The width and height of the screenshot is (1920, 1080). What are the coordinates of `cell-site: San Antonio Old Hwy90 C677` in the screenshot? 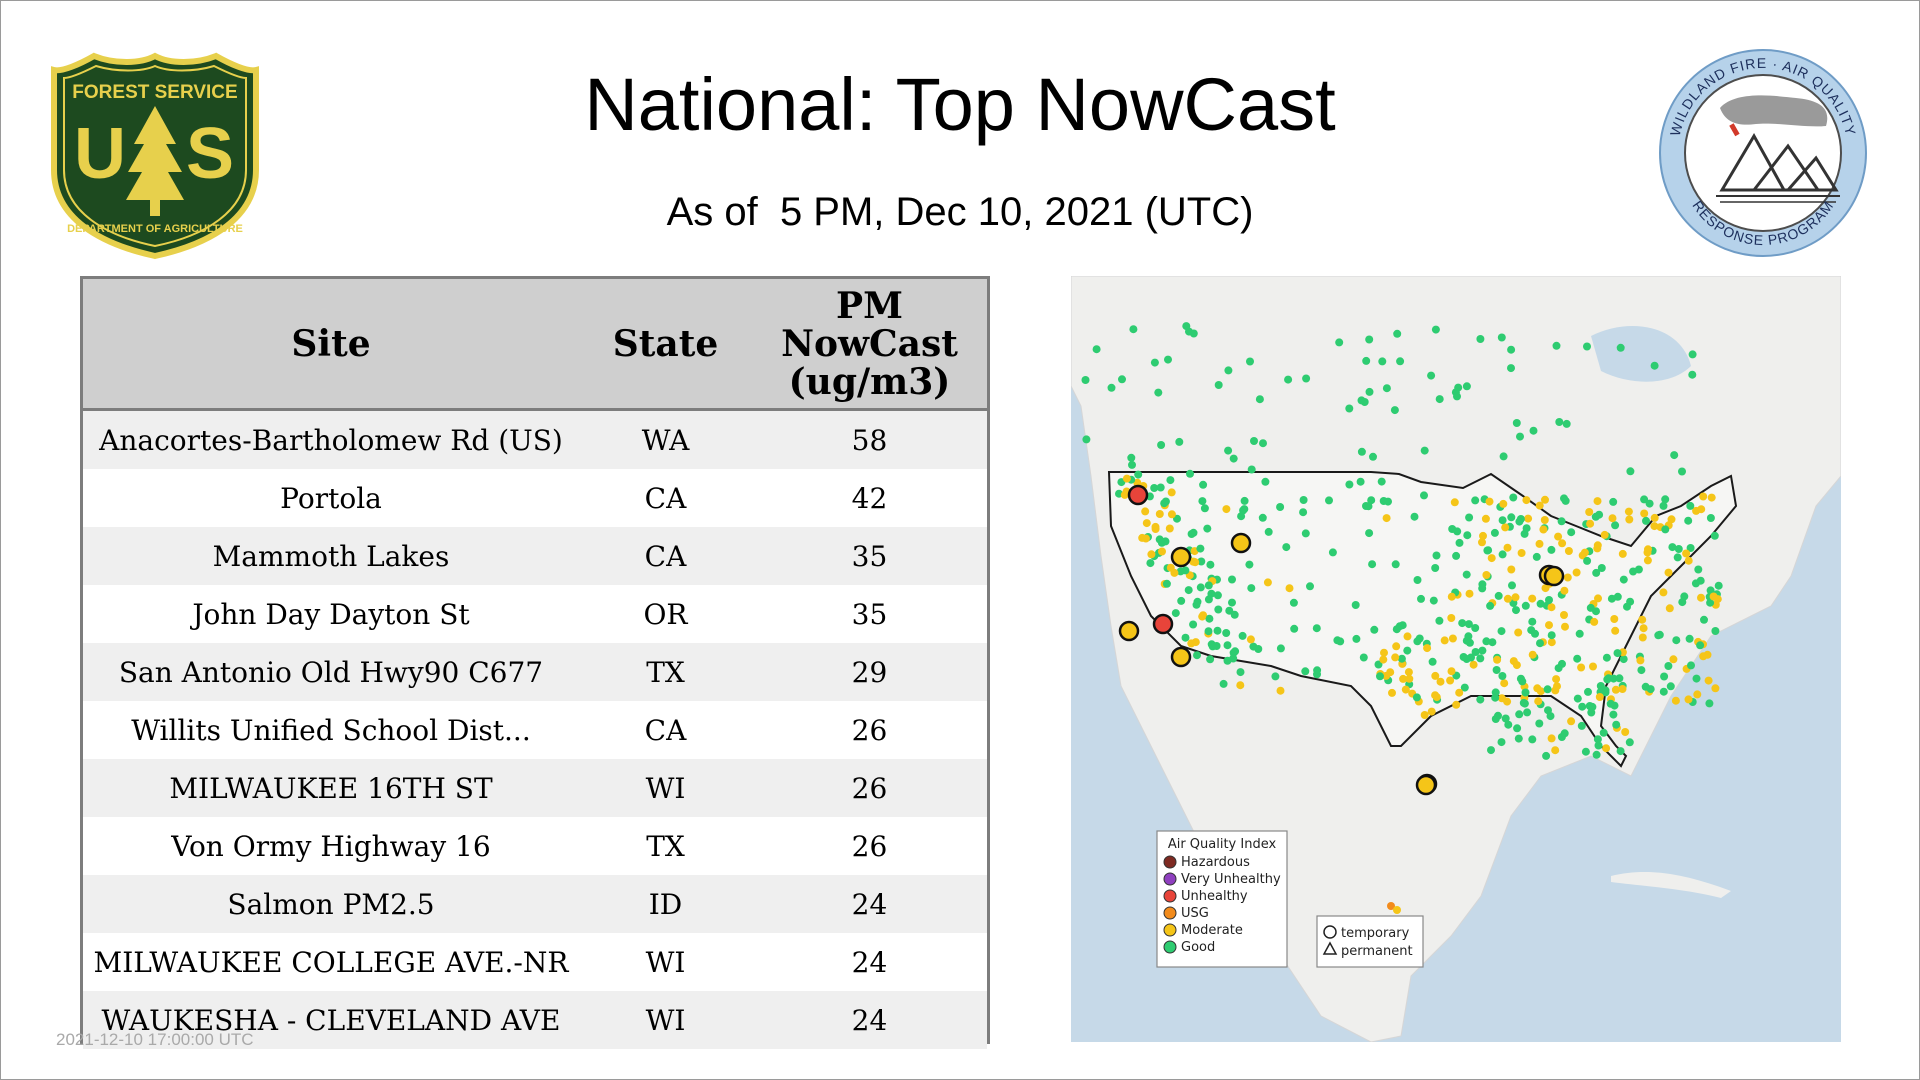 It's located at (331, 672).